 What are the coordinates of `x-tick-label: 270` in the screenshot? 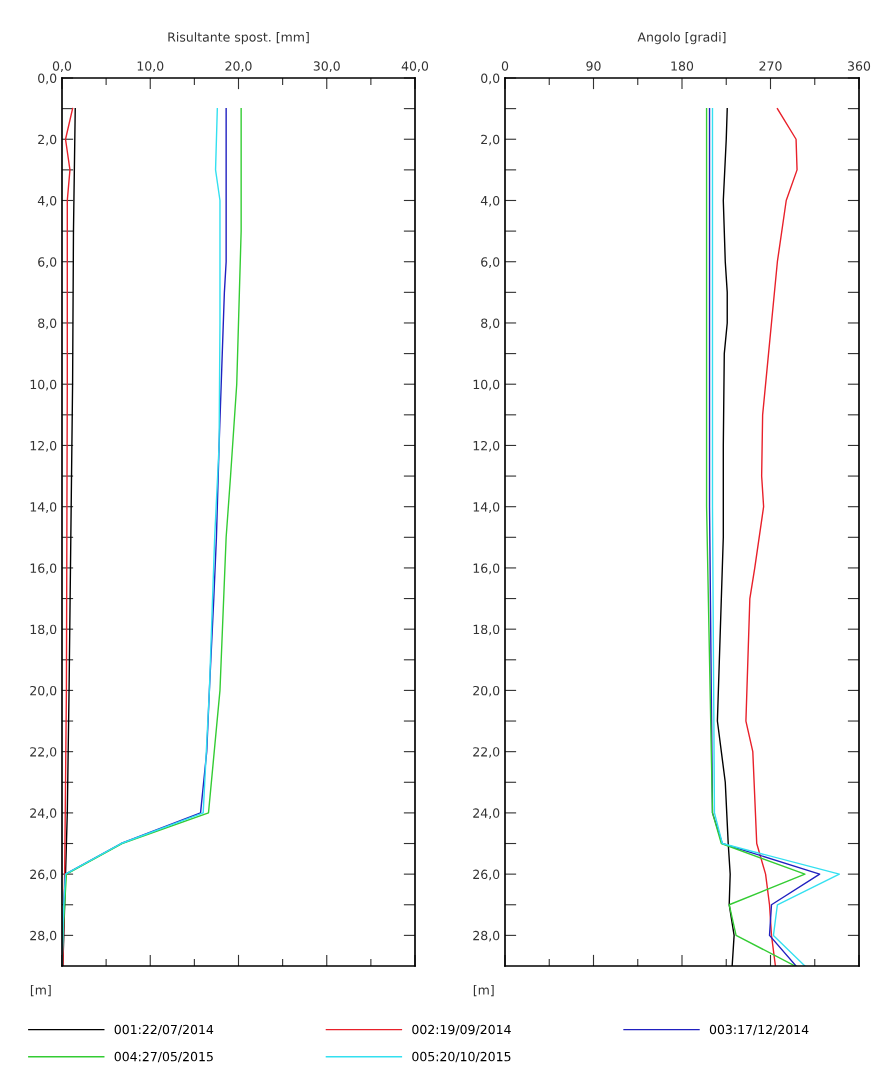 It's located at (770, 66).